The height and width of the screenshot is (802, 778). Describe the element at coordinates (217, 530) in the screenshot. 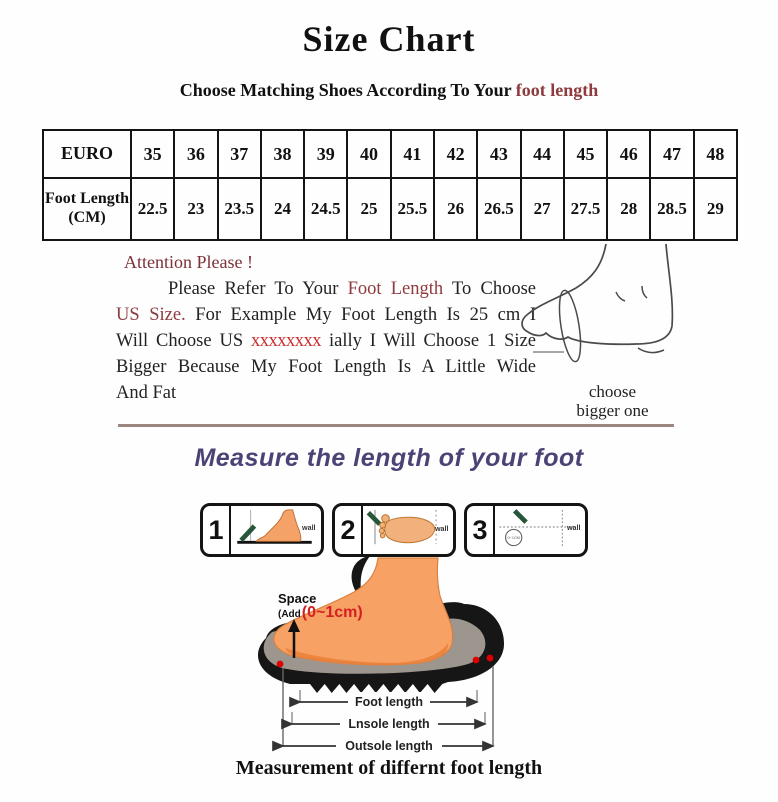

I see `step-number: 1` at that location.